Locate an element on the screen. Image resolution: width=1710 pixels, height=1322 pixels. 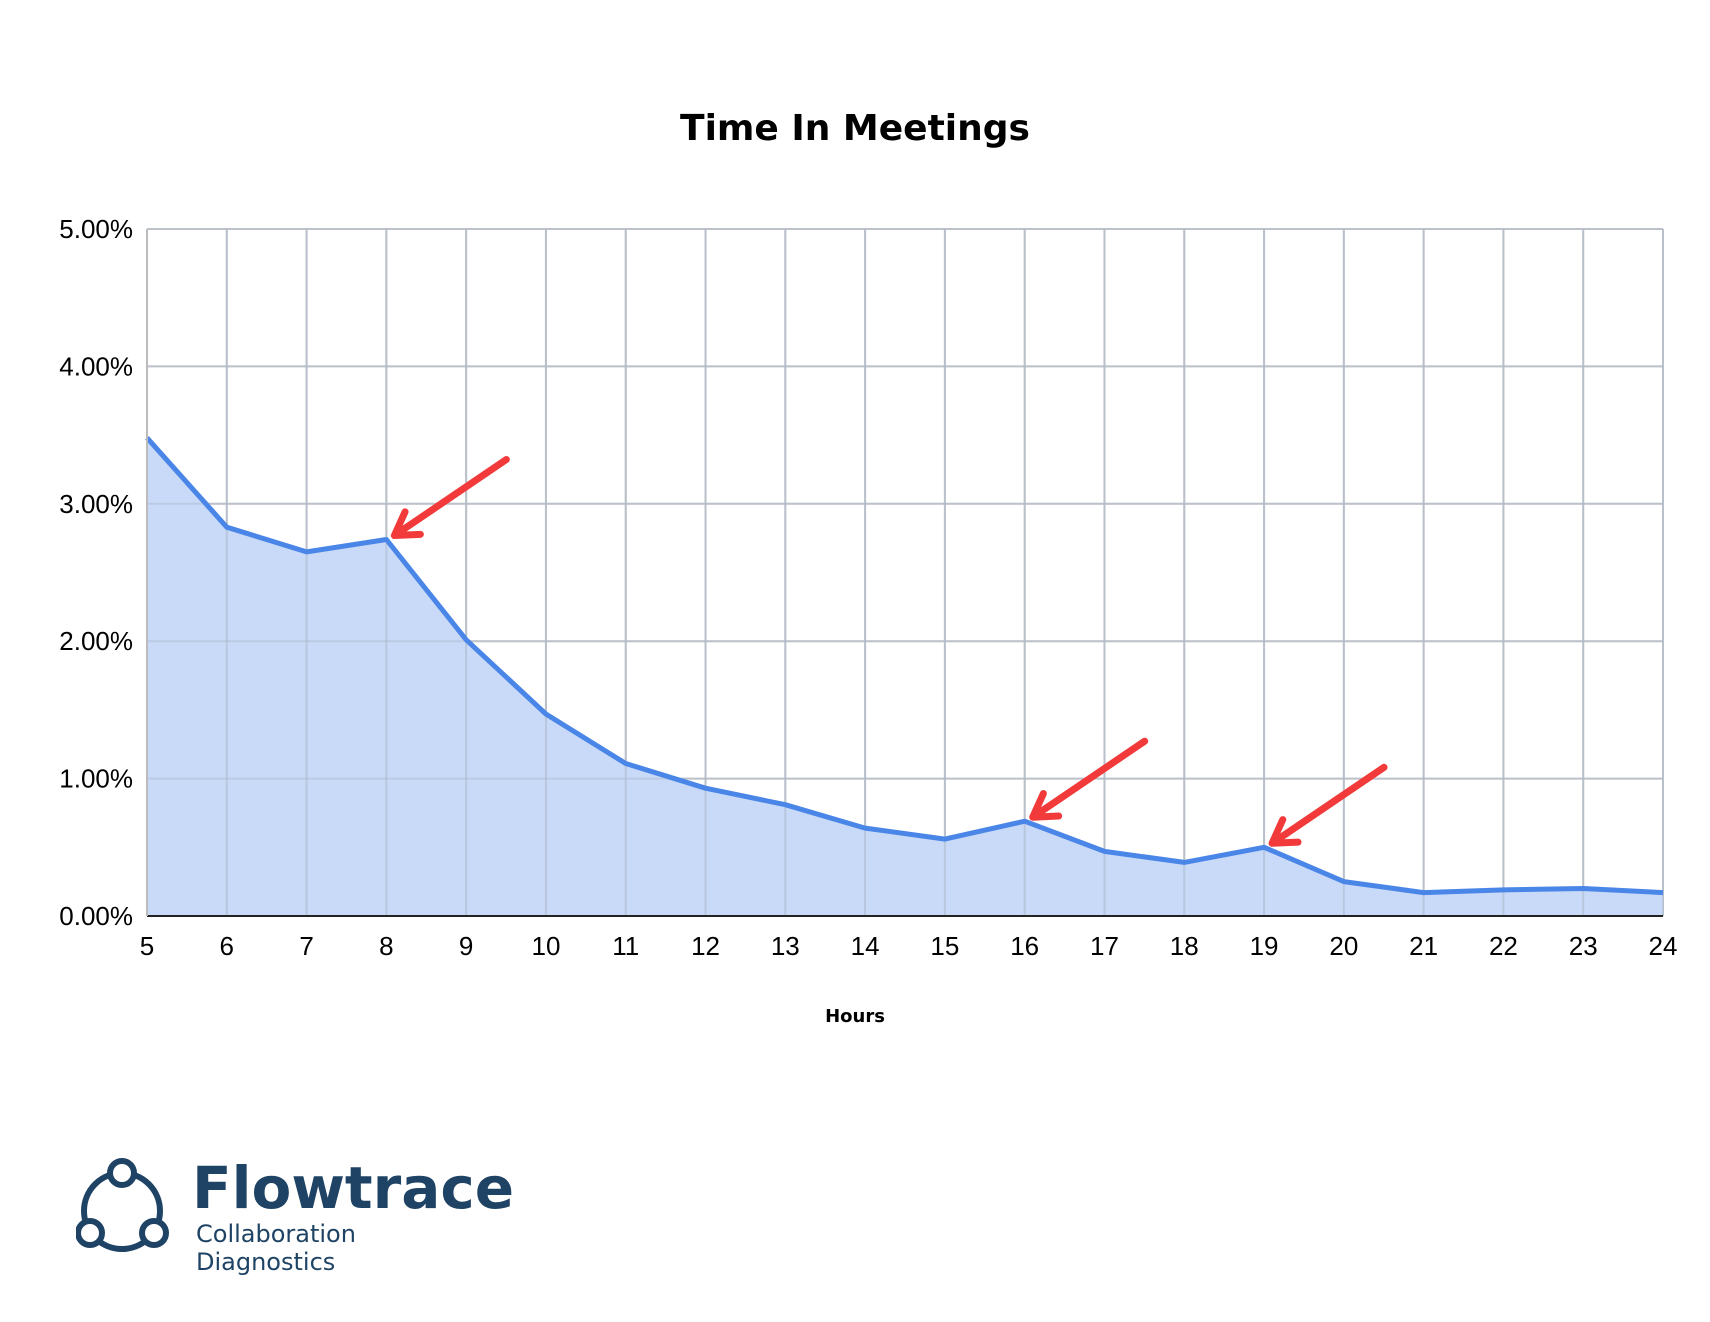
logo-tagline: Collaboration Diagnostics is located at coordinates (276, 1248).